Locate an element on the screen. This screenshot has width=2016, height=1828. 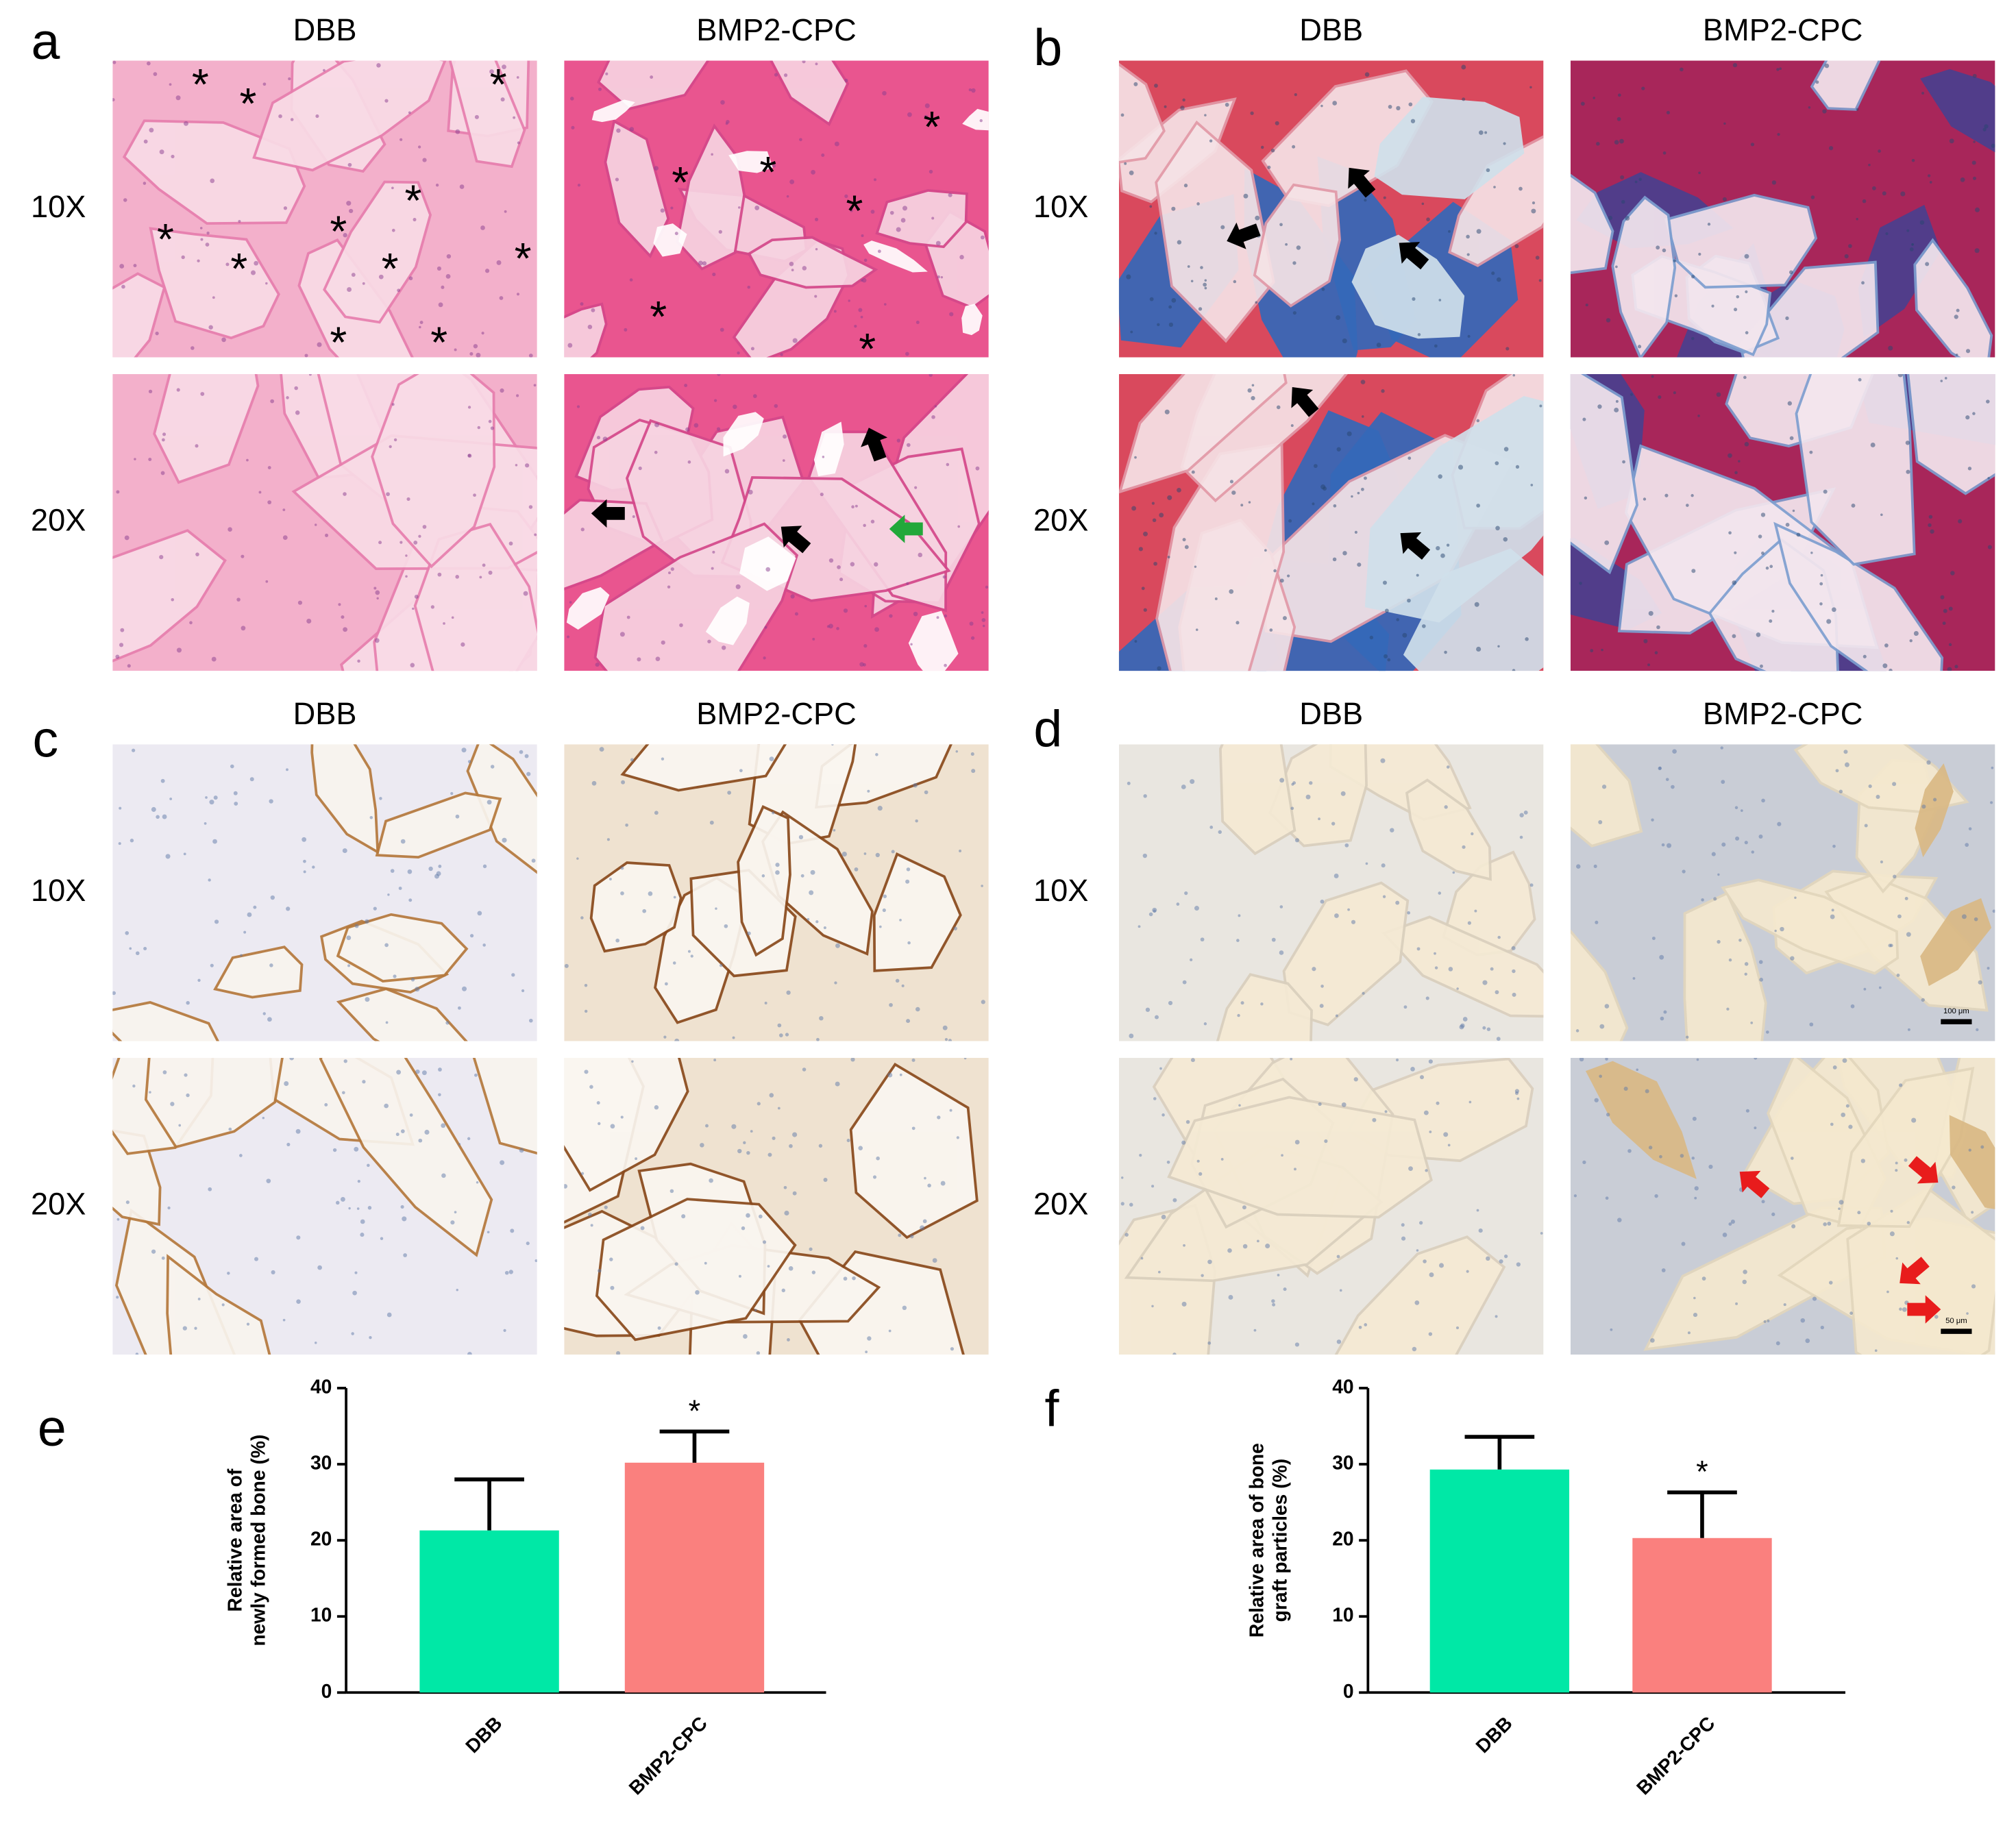
row-label: 20X is located at coordinates (58, 1203).